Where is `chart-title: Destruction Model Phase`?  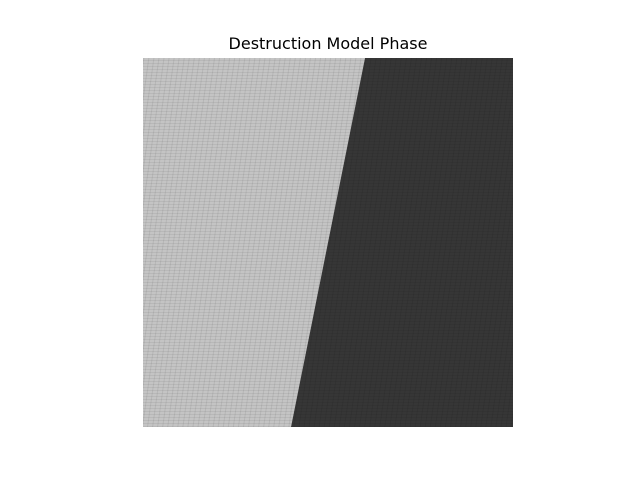
chart-title: Destruction Model Phase is located at coordinates (328, 43).